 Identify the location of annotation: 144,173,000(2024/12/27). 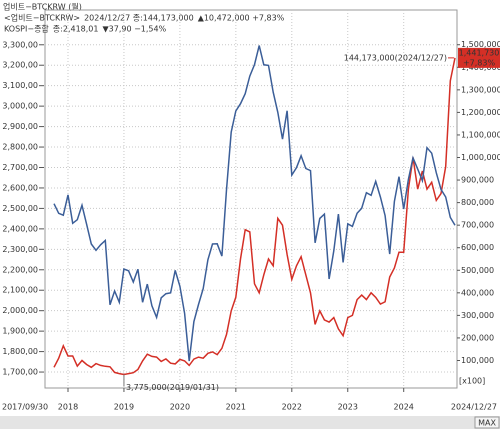
(395, 57).